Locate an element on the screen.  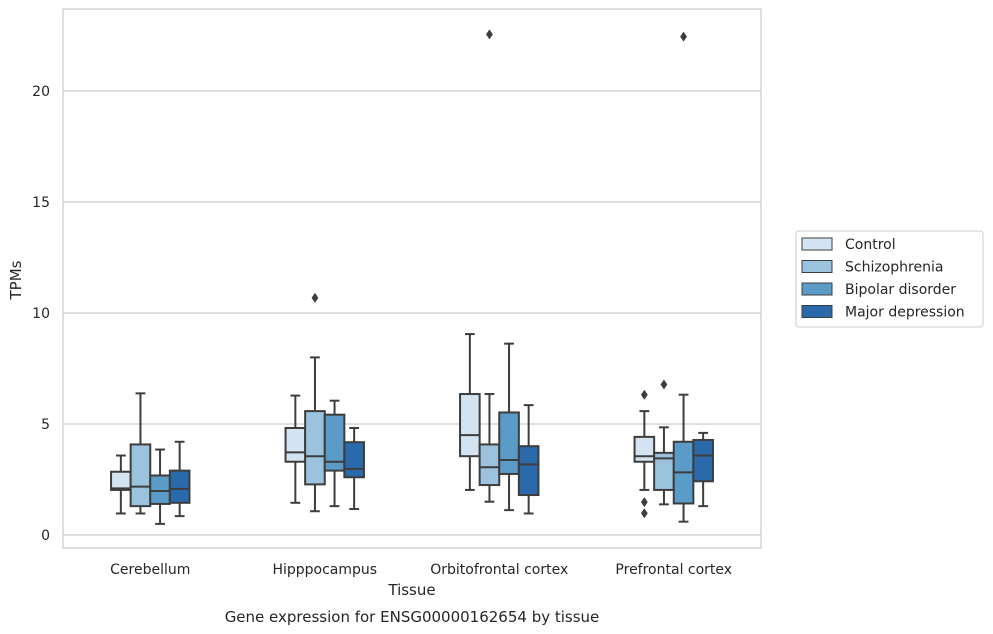
y-tick-label: 0 is located at coordinates (45, 536).